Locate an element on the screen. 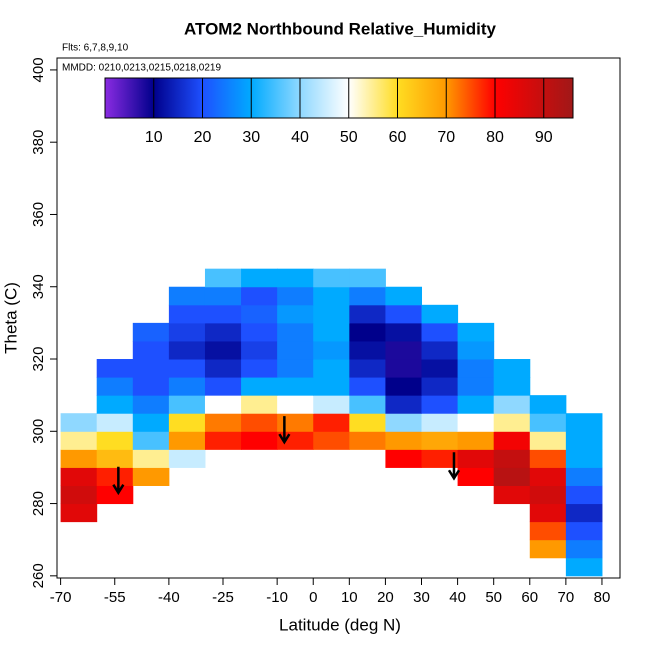  x-axis-title: Latitude (deg N) is located at coordinates (340, 624).